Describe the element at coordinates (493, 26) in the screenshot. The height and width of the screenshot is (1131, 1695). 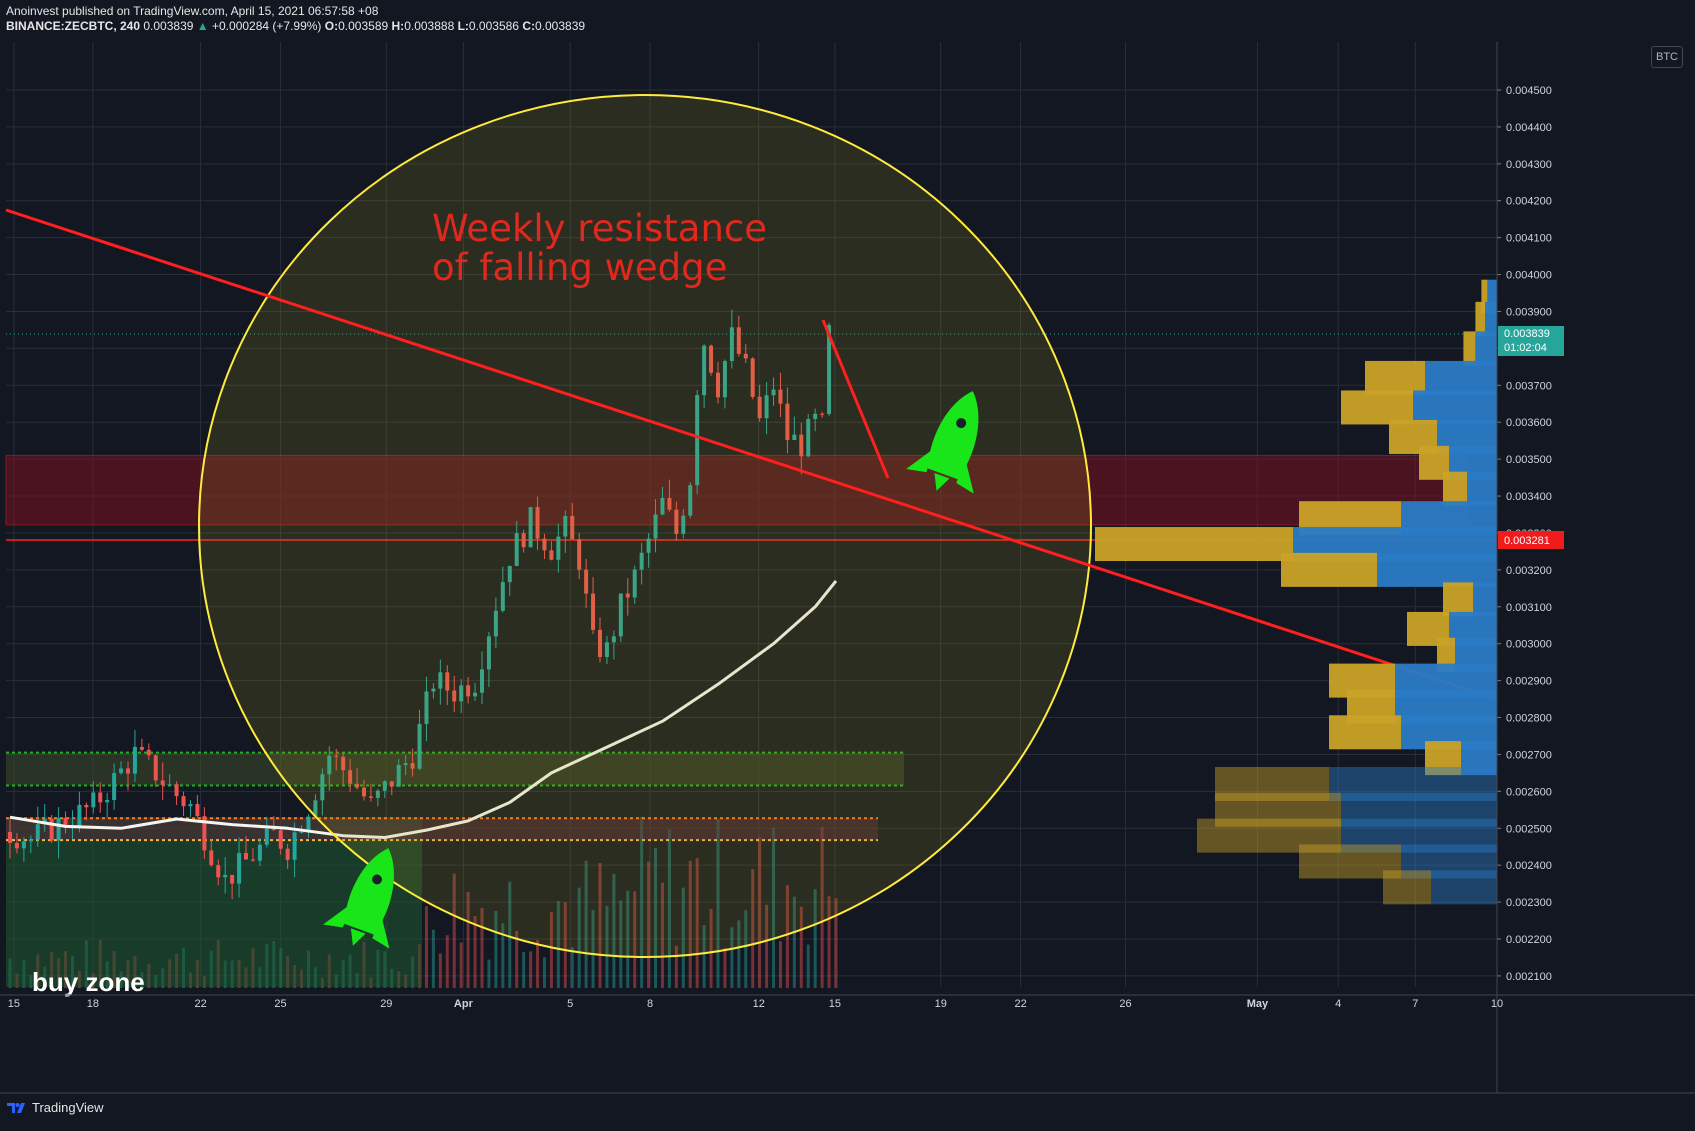
I see `low-value: 0.003586` at that location.